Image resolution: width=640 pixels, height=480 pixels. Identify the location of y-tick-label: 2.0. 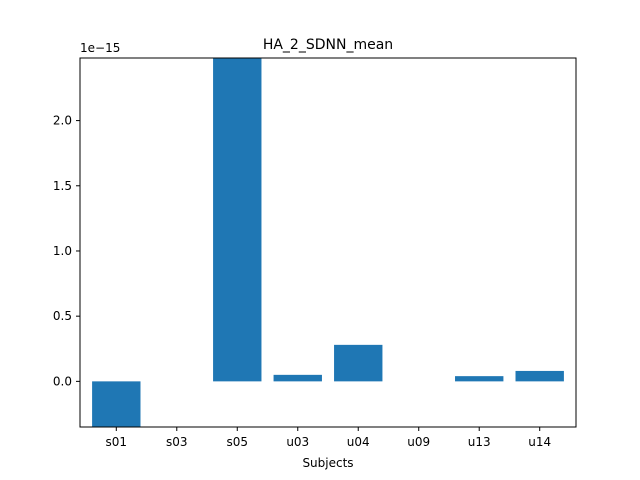
(62, 121).